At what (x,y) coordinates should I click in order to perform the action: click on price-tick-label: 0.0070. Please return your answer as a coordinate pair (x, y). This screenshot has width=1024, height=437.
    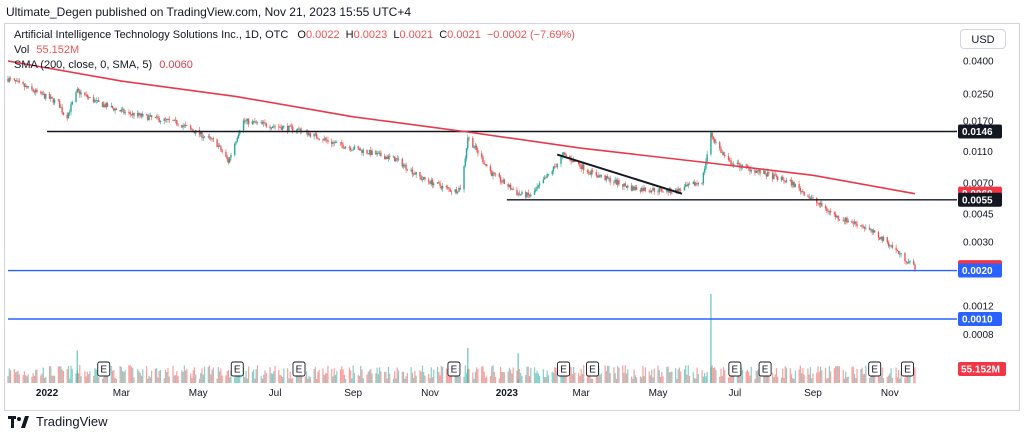
    Looking at the image, I should click on (978, 183).